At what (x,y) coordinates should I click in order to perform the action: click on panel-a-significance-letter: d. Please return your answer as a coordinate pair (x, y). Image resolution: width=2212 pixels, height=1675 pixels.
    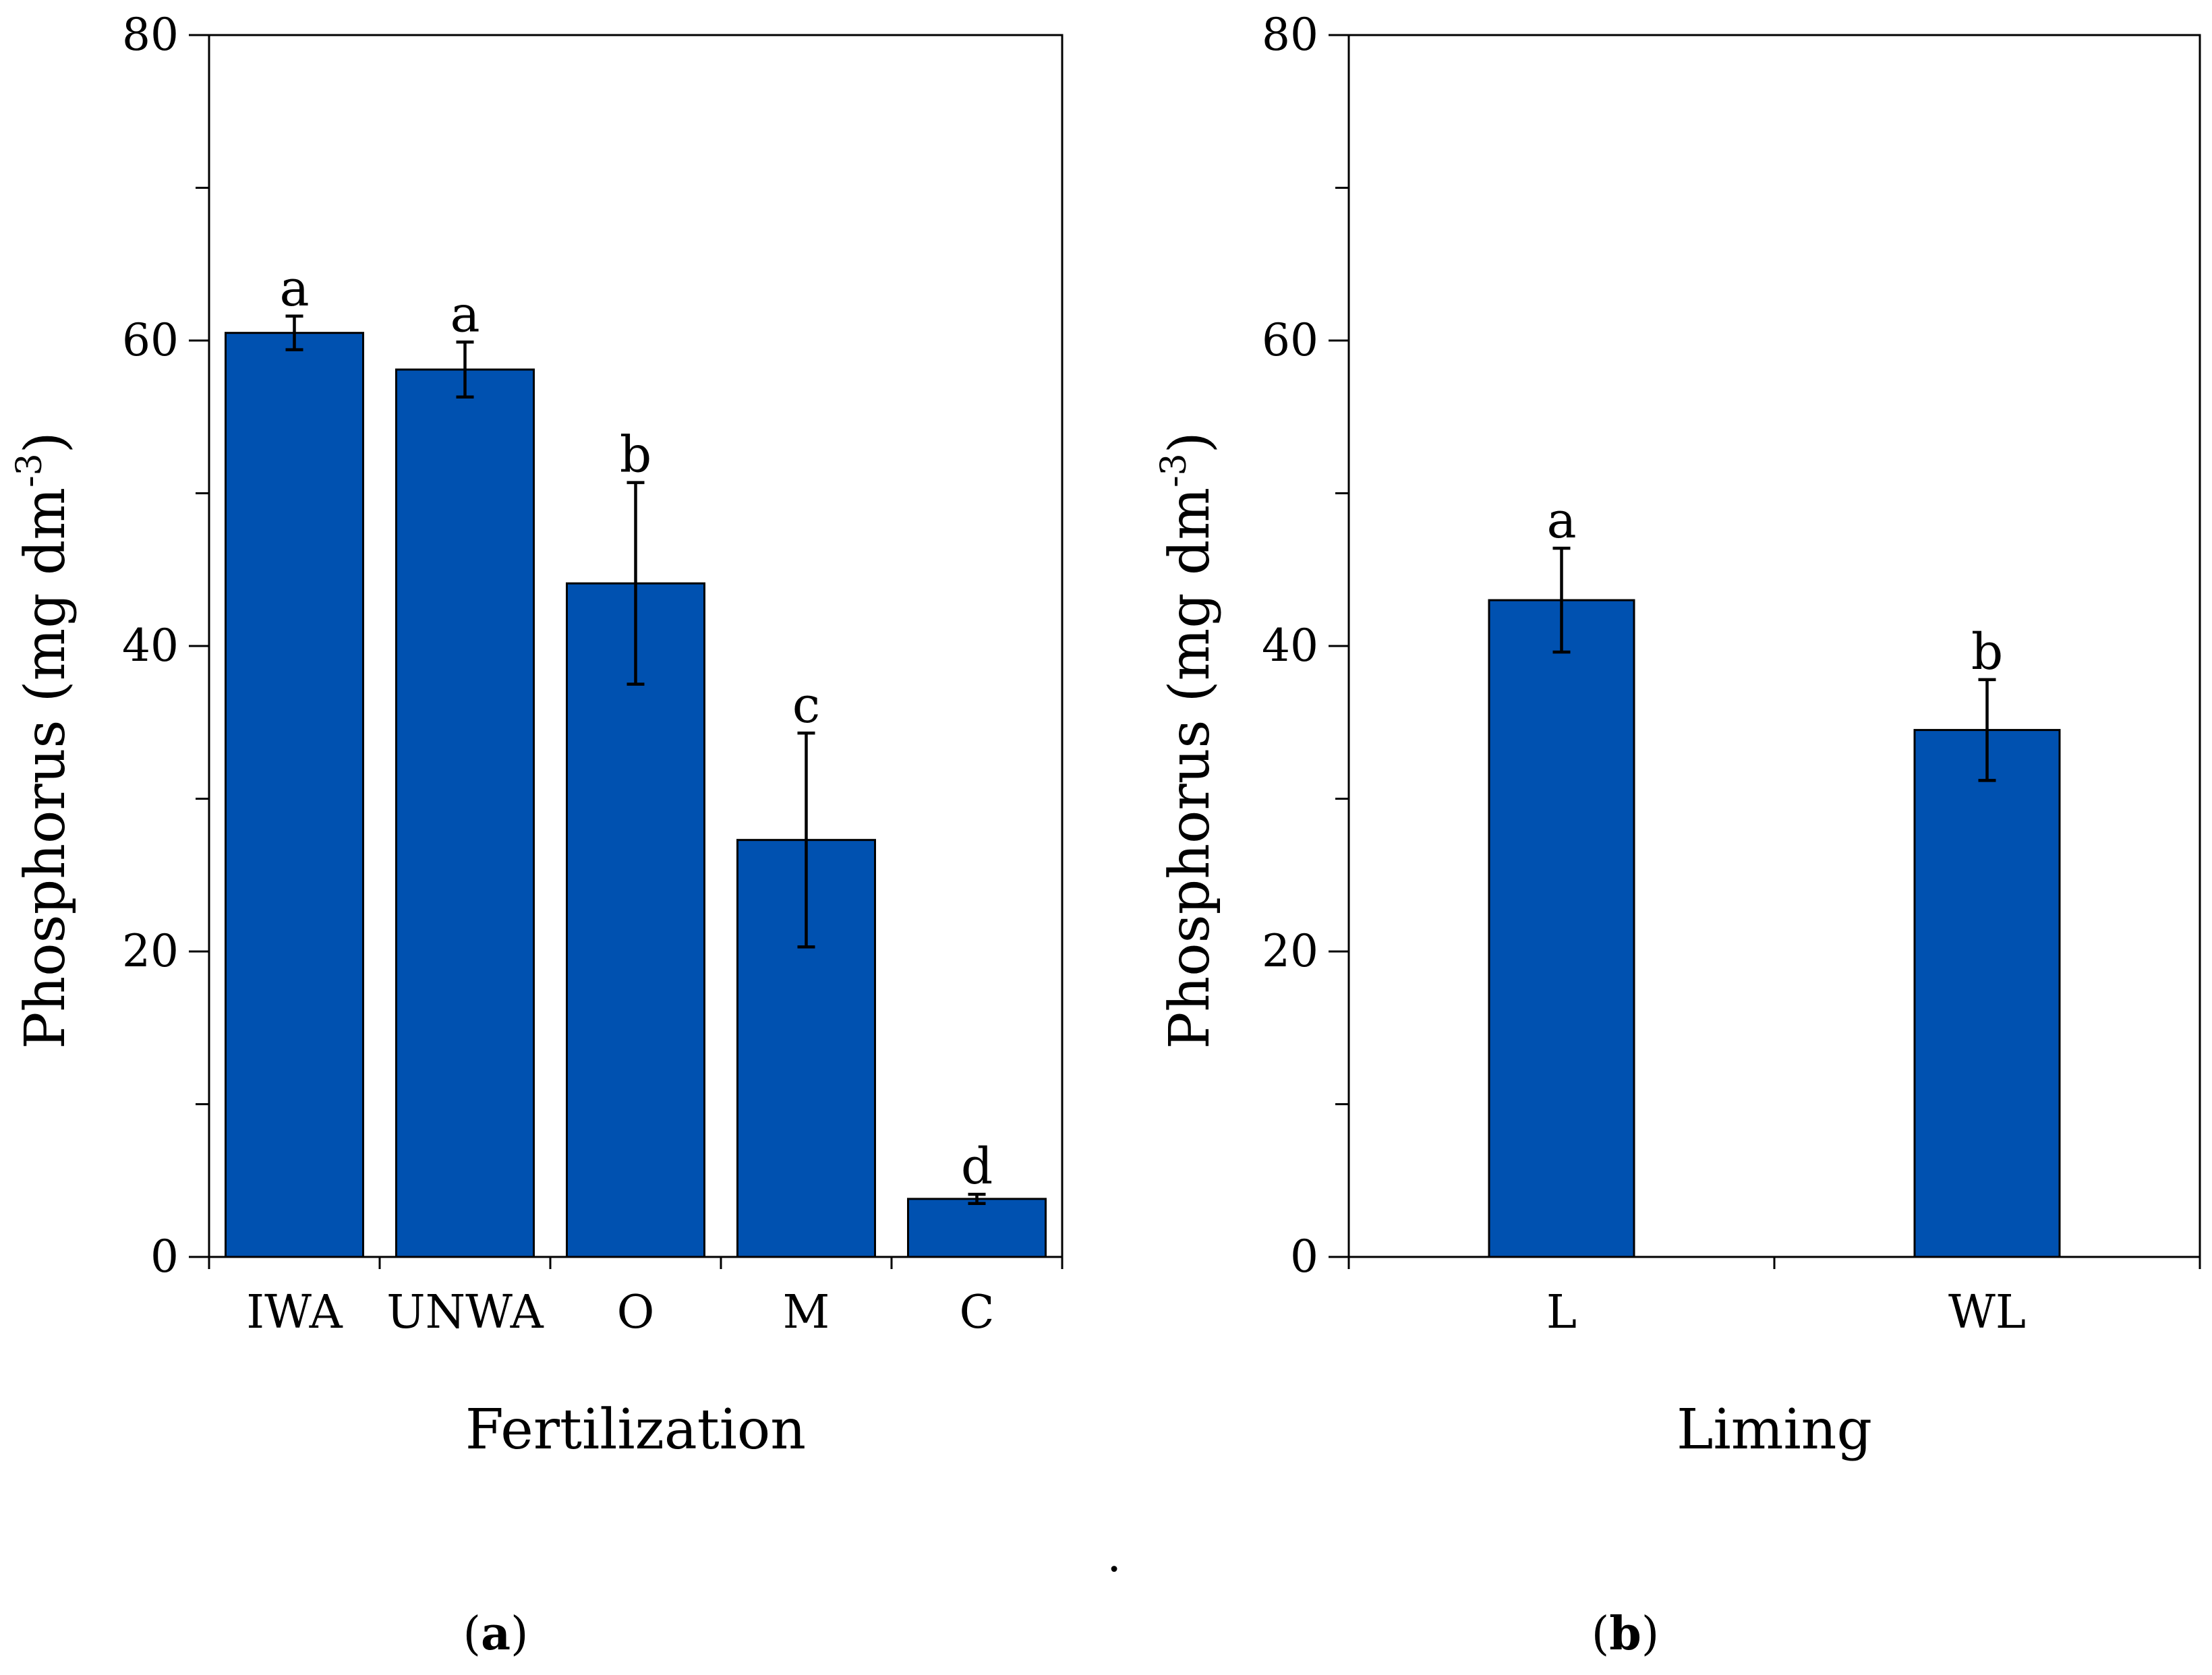
    Looking at the image, I should click on (977, 1167).